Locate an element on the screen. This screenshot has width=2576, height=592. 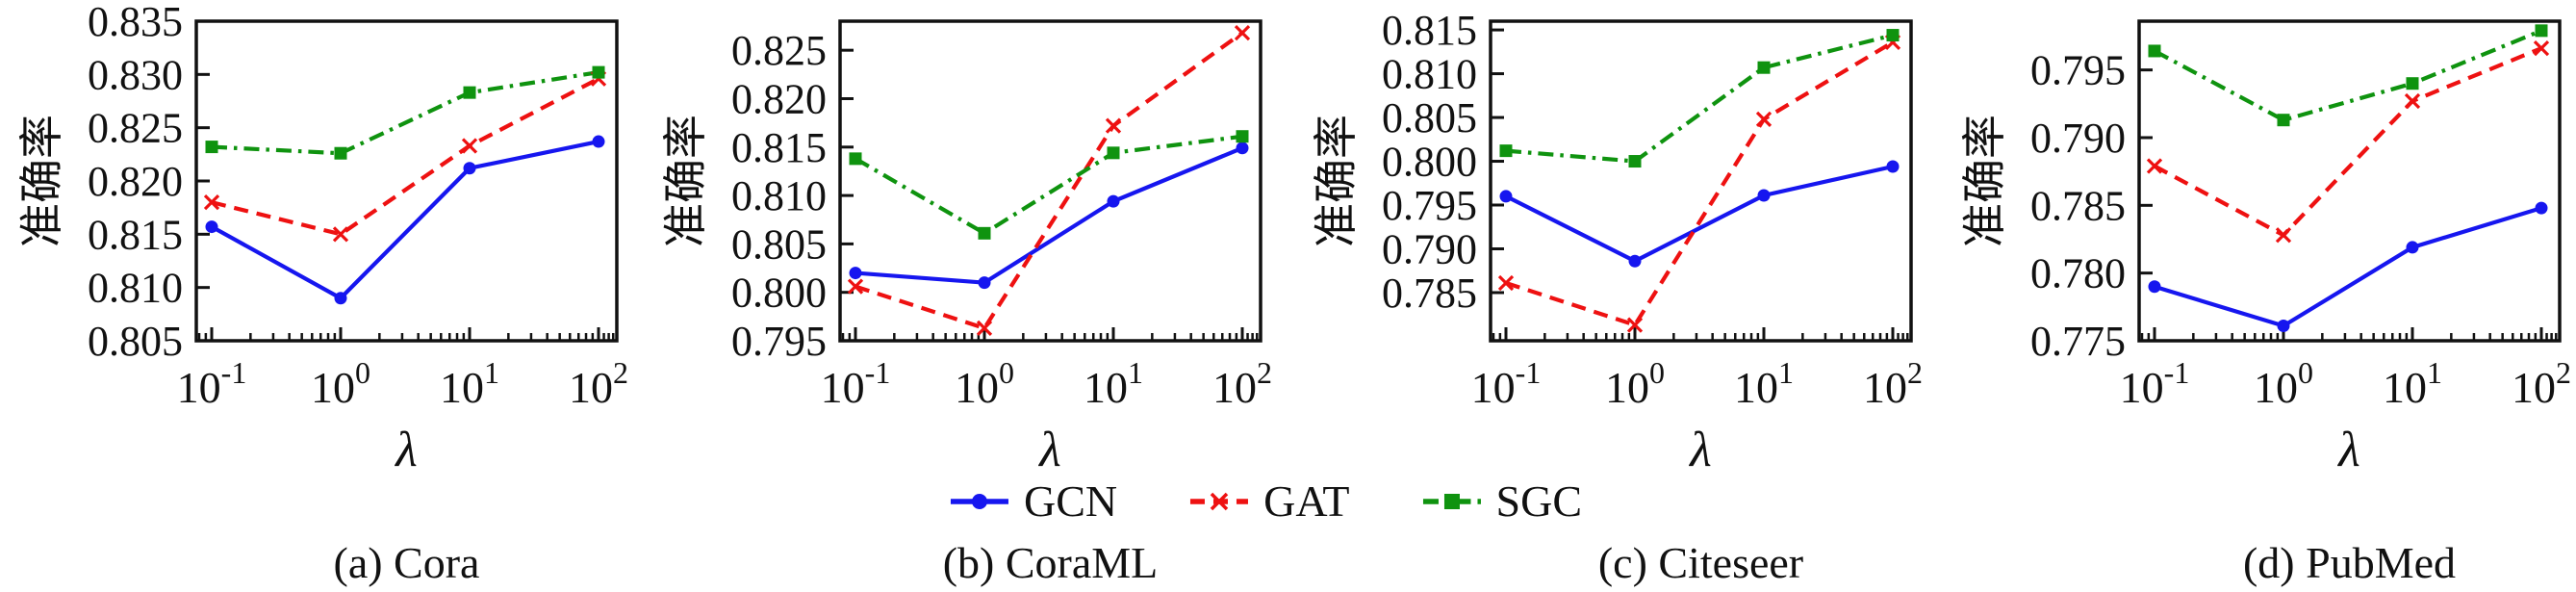
caption-a: (a) Cora is located at coordinates (406, 562).